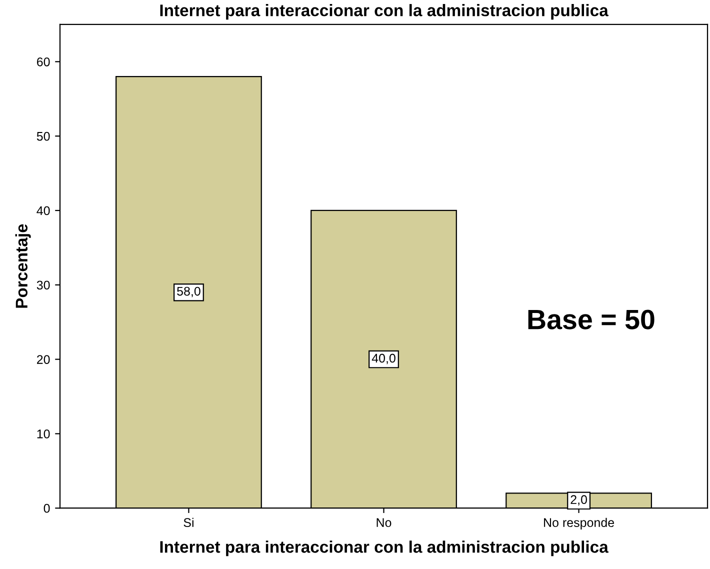 Image resolution: width=710 pixels, height=569 pixels. What do you see at coordinates (47, 508) in the screenshot?
I see `y-tick-label: 0` at bounding box center [47, 508].